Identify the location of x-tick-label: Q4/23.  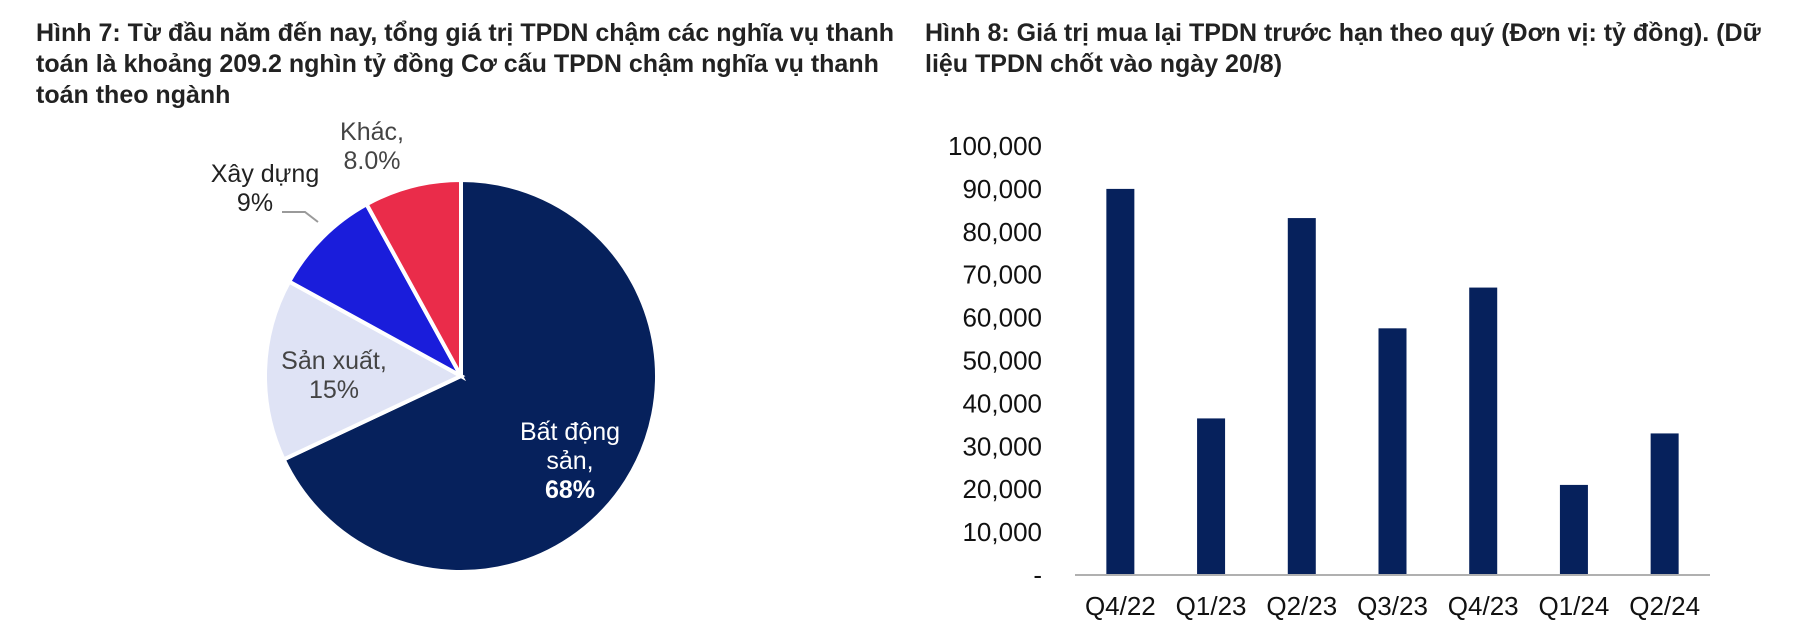
(1483, 606).